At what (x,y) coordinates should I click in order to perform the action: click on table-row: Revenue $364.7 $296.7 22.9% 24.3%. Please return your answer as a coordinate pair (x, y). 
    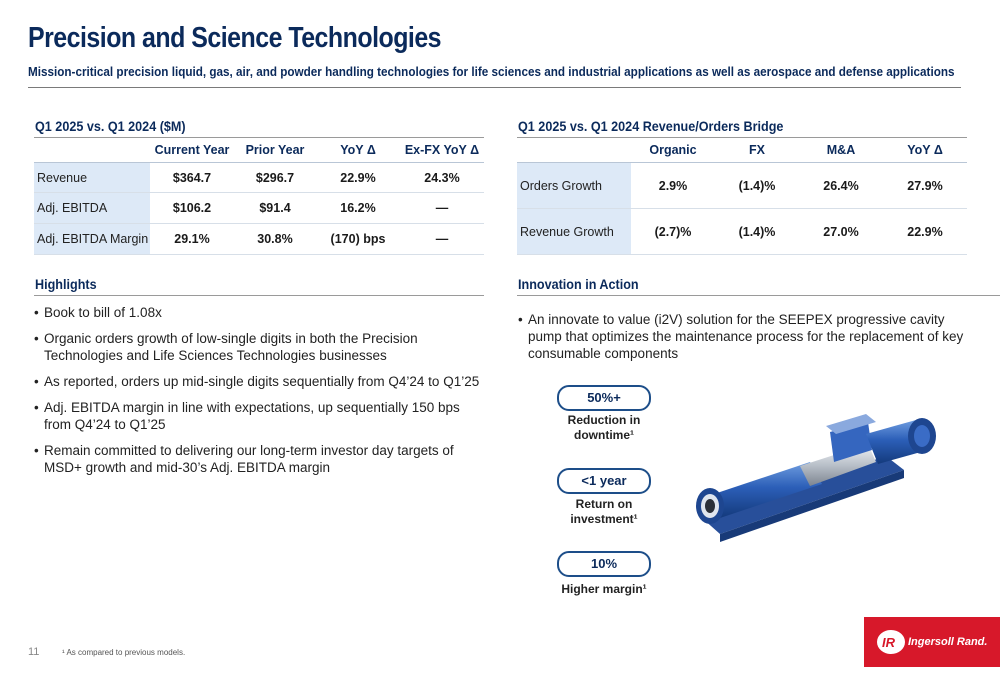
    Looking at the image, I should click on (259, 177).